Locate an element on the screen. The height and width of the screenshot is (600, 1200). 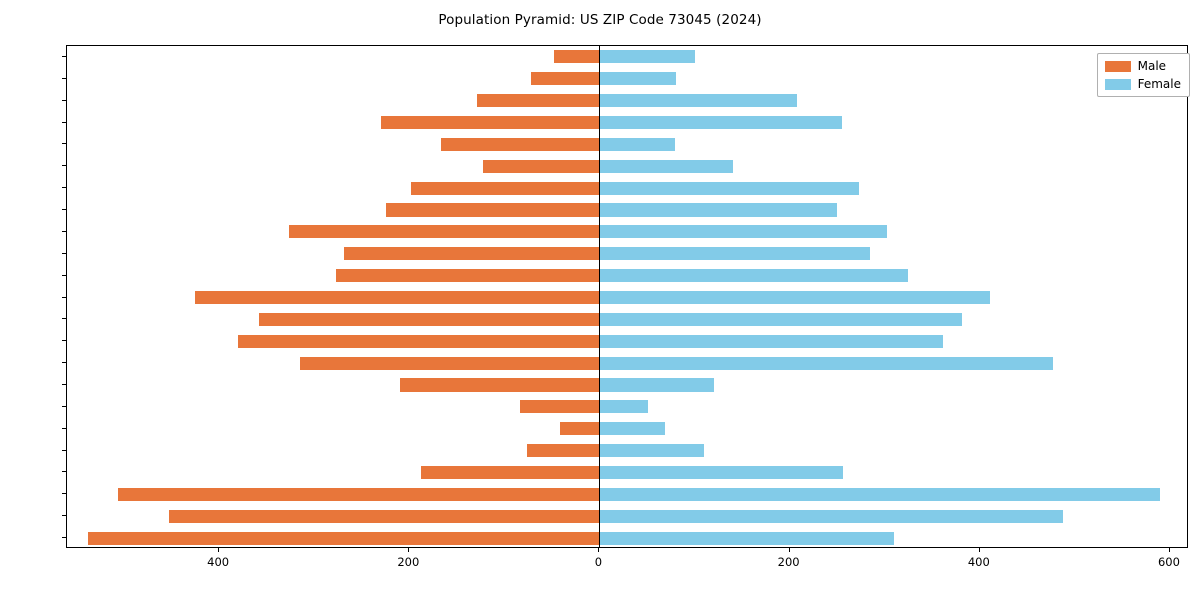
legend-entry: Male is located at coordinates (1142, 66).